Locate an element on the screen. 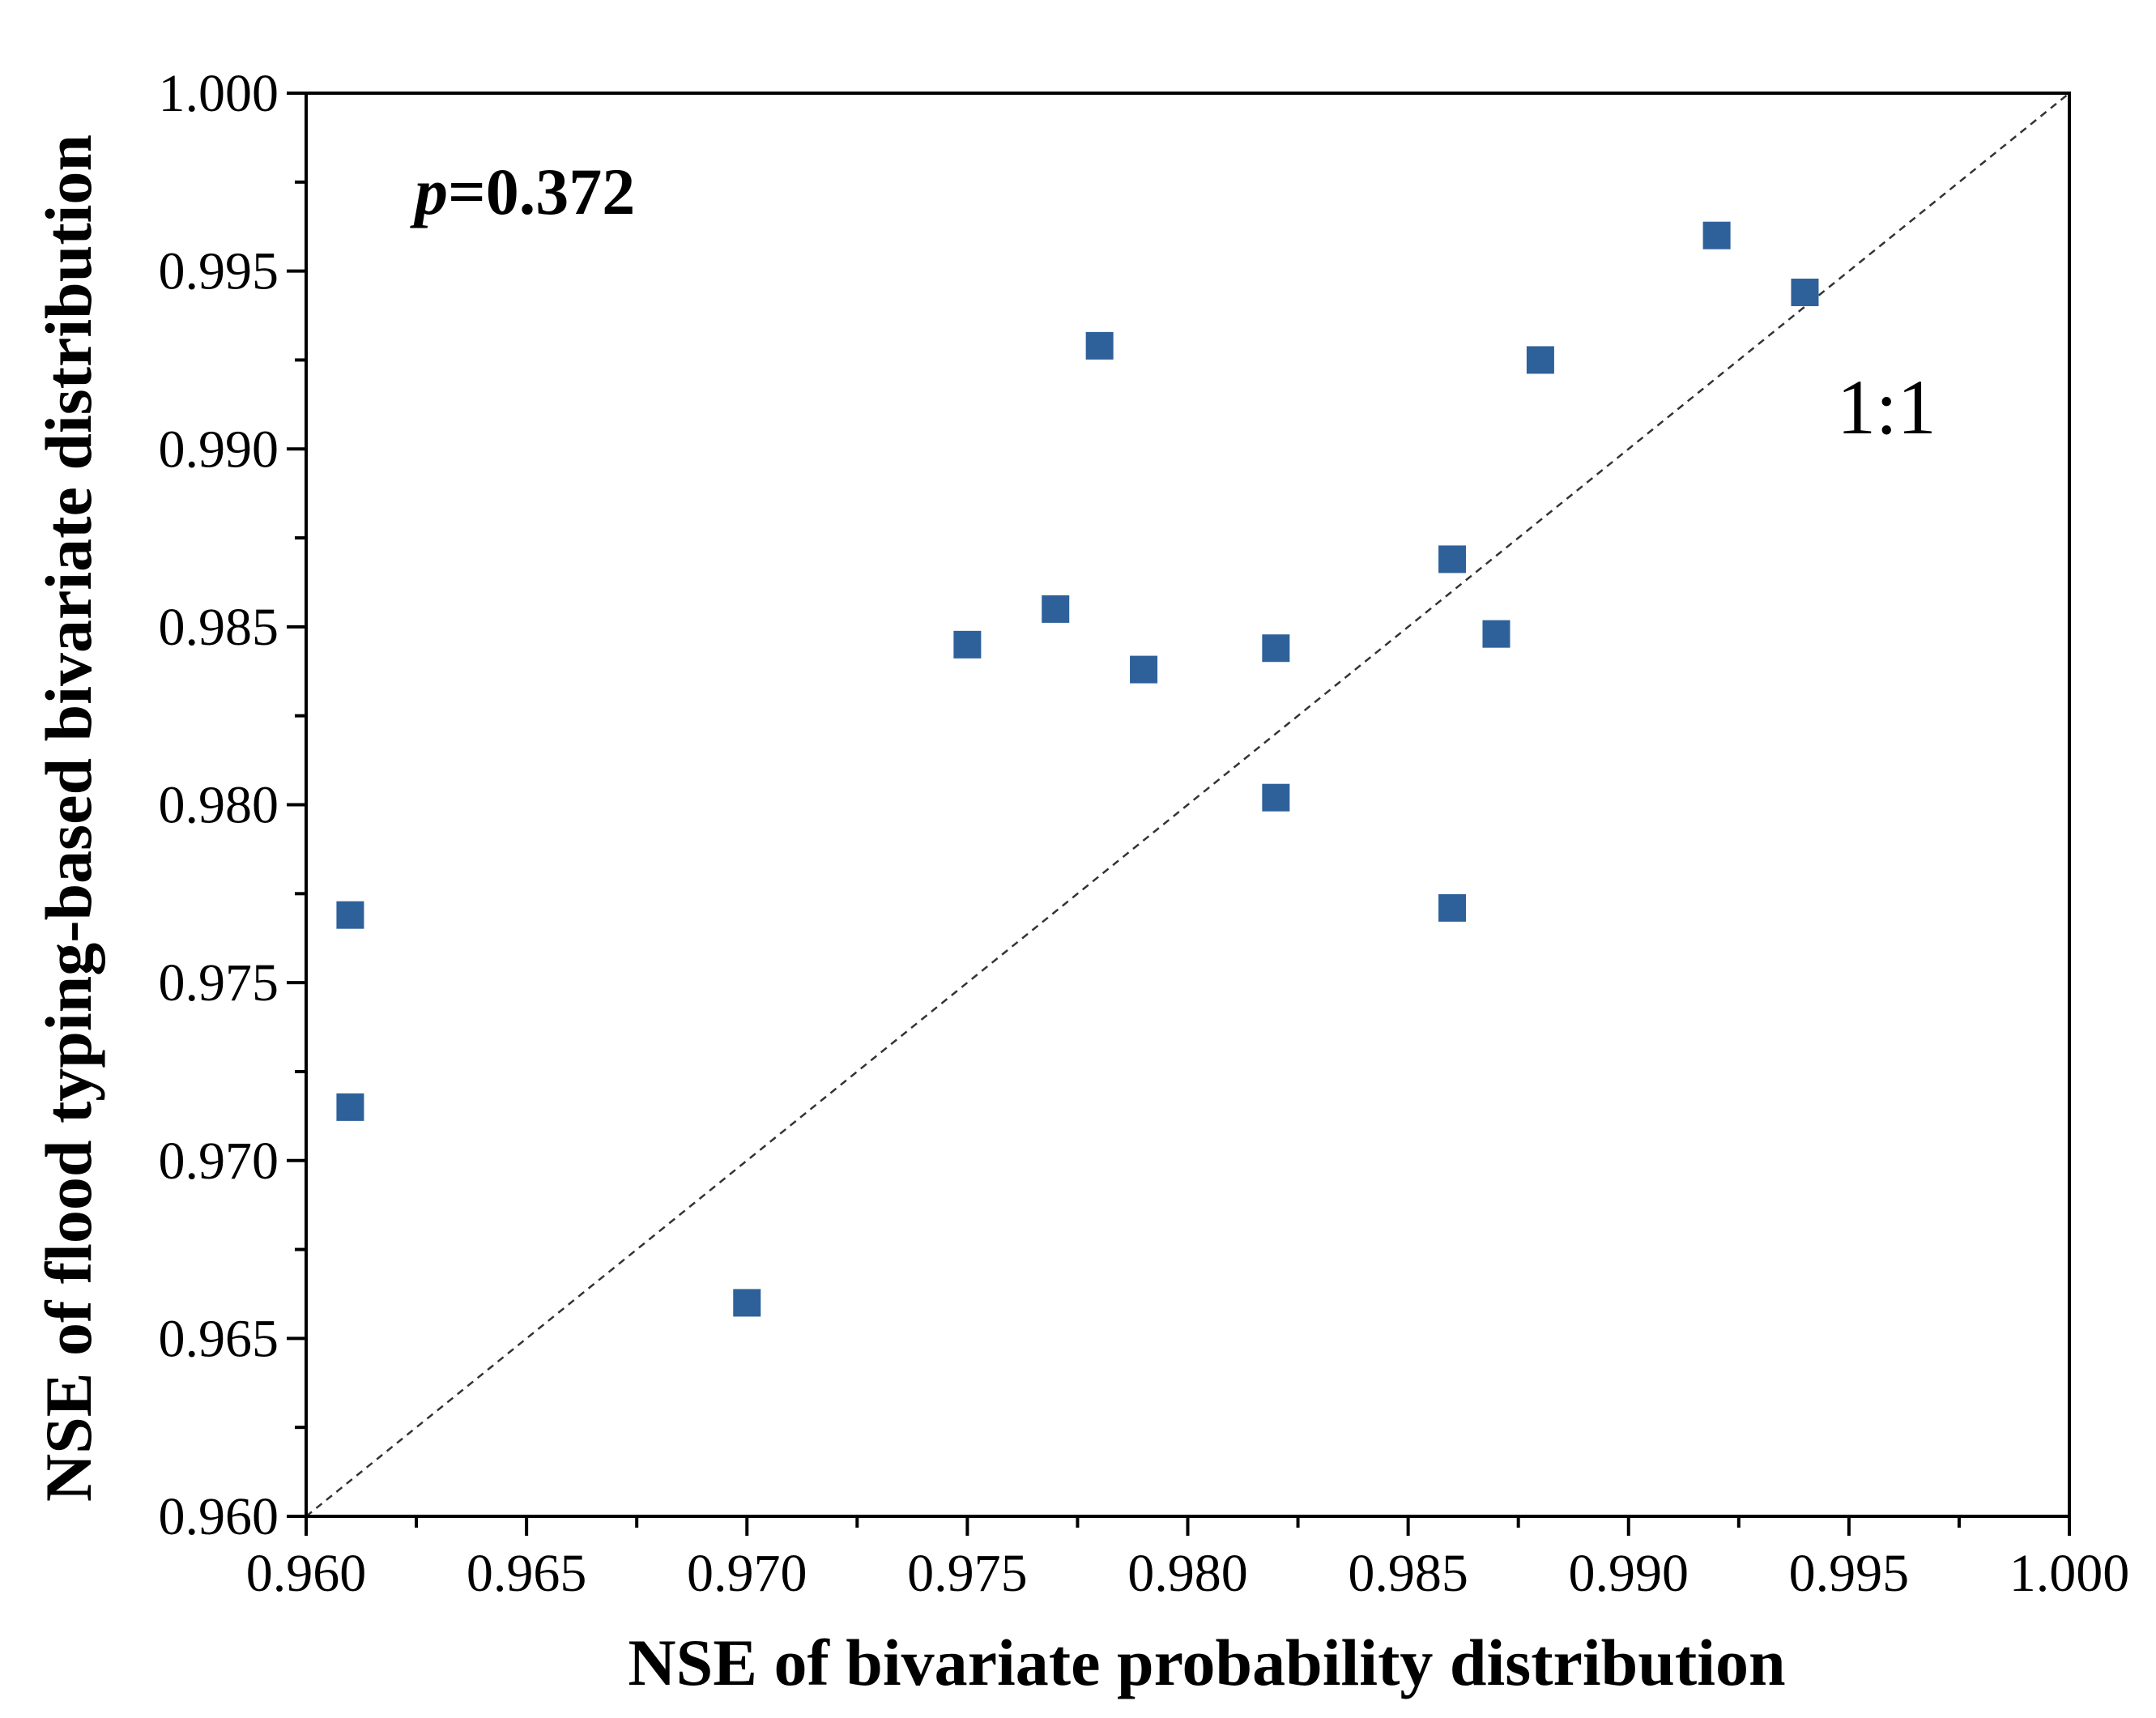 This screenshot has width=2156, height=1718. x-tick-label: 0.990 is located at coordinates (1629, 1573).